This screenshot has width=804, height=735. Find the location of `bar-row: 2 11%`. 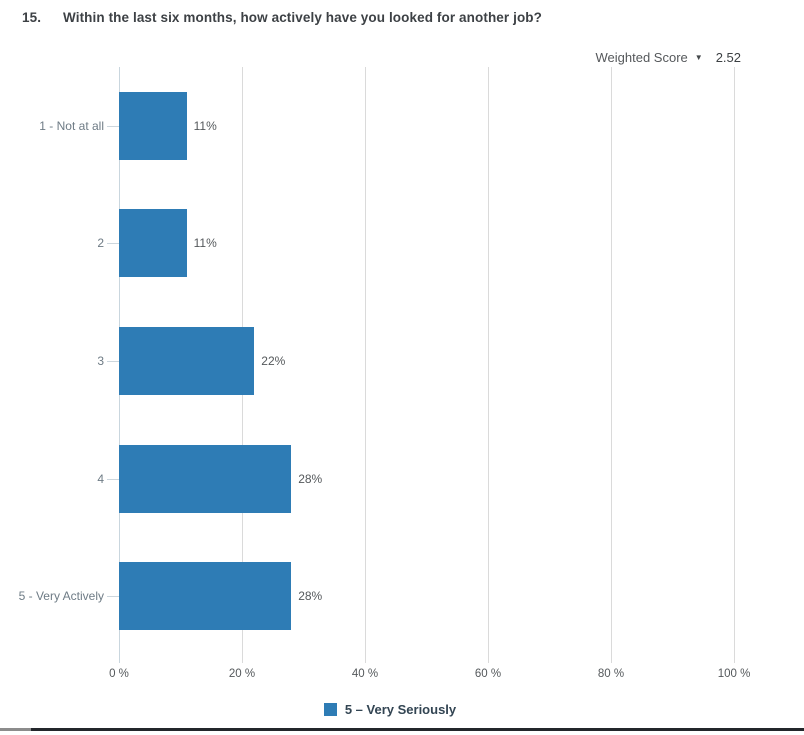

bar-row: 2 11% is located at coordinates (415, 244).